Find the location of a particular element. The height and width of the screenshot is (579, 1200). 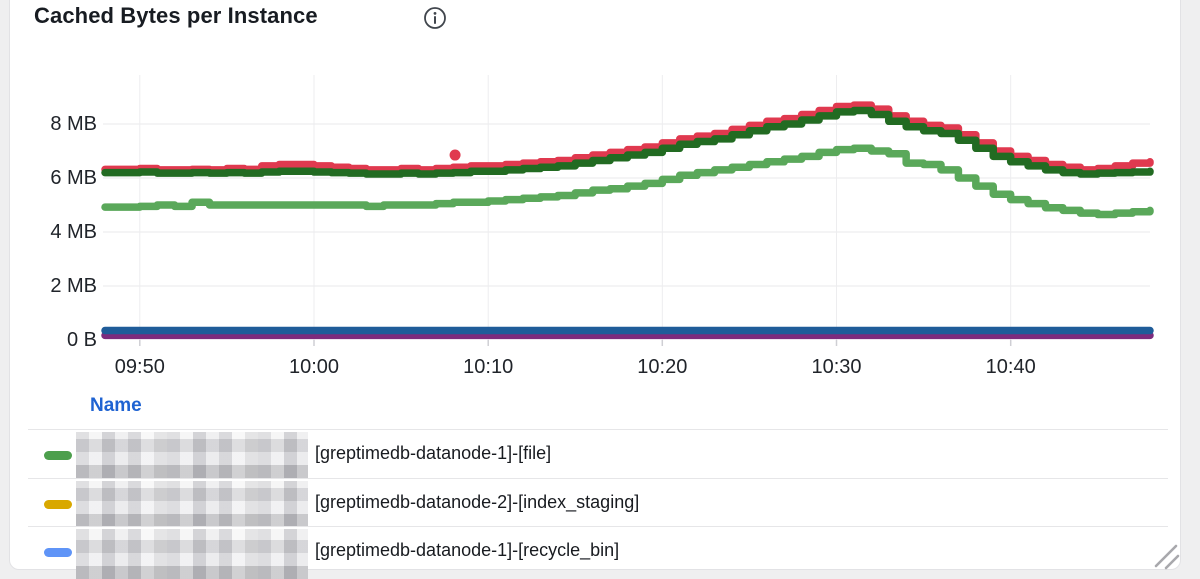

x-tick-label: 10:10 is located at coordinates (488, 367).